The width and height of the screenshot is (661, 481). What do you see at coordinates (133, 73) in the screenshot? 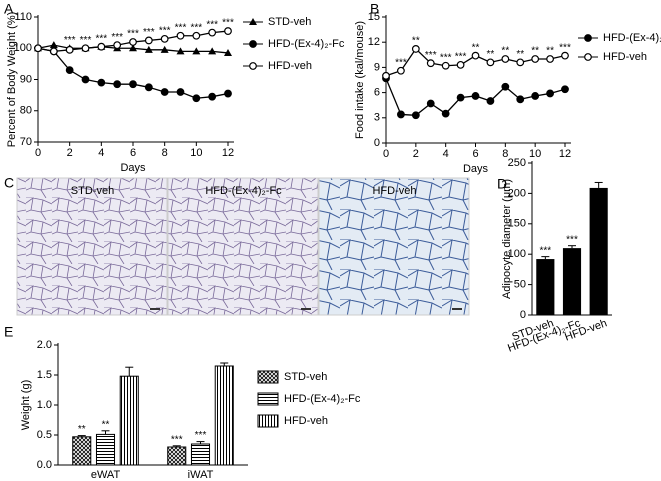
I see `series-line` at bounding box center [133, 73].